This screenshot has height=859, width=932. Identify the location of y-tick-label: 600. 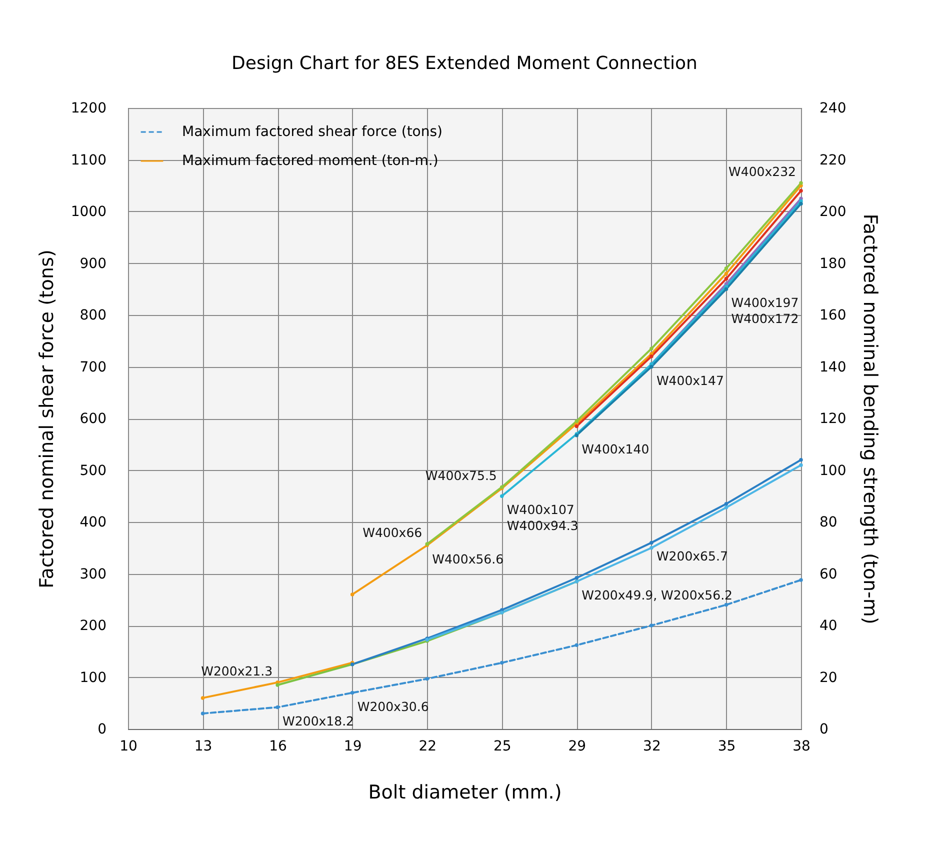
(93, 419).